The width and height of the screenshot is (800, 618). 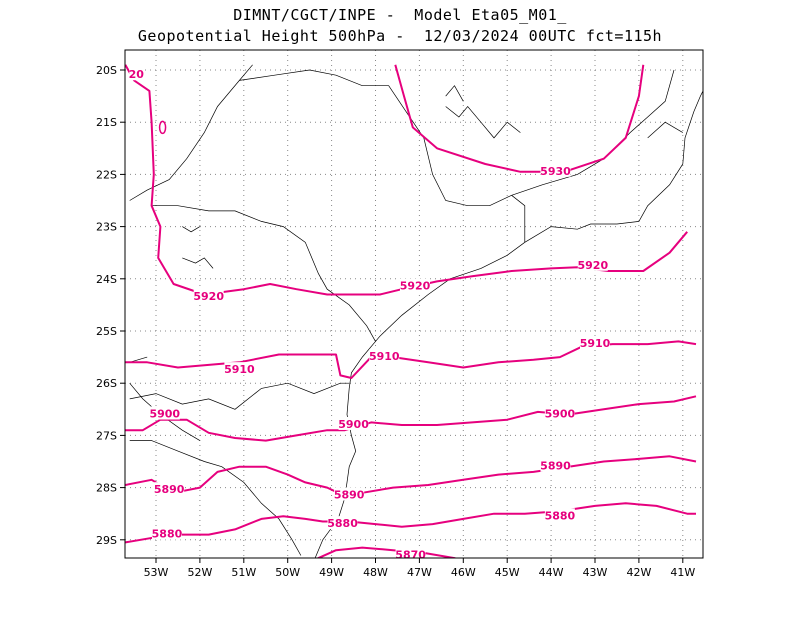 I want to click on lon-tick-label: 46W, so click(x=463, y=572).